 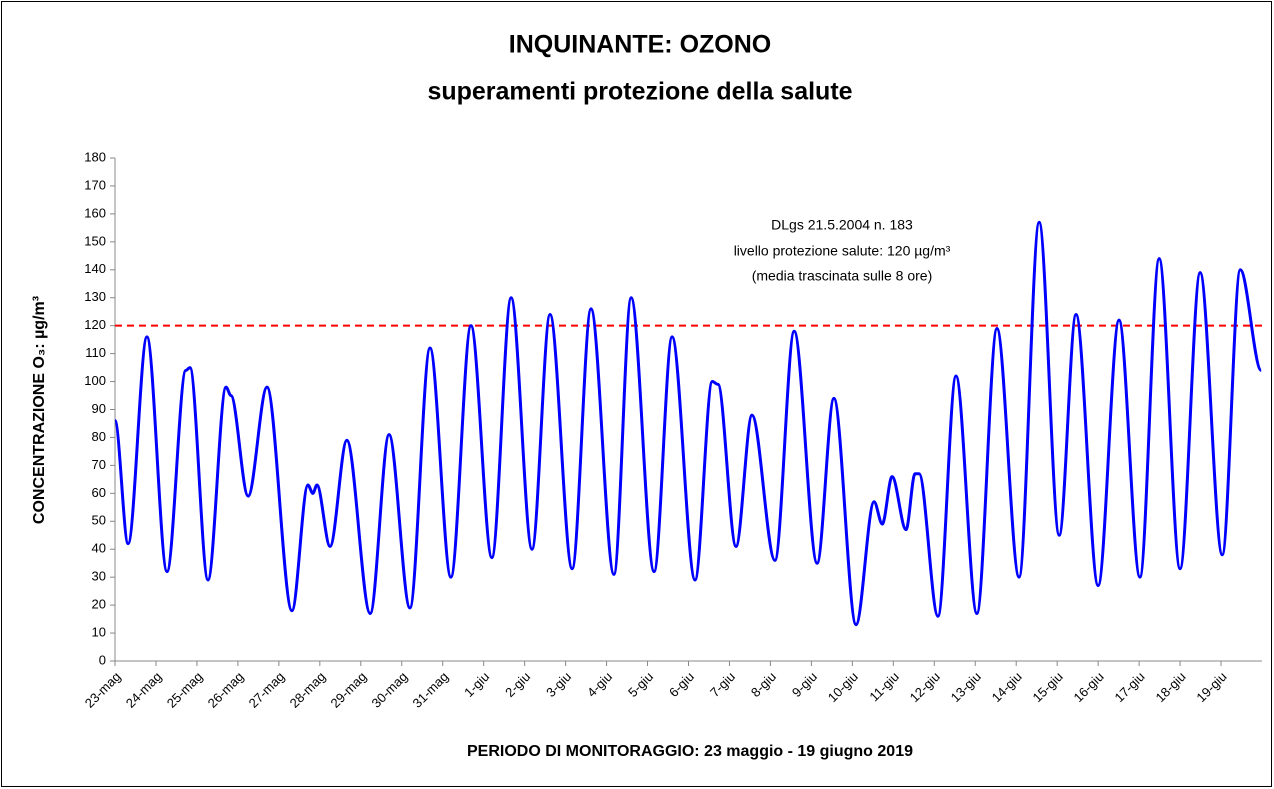 What do you see at coordinates (102, 659) in the screenshot?
I see `y-tick-label: 0` at bounding box center [102, 659].